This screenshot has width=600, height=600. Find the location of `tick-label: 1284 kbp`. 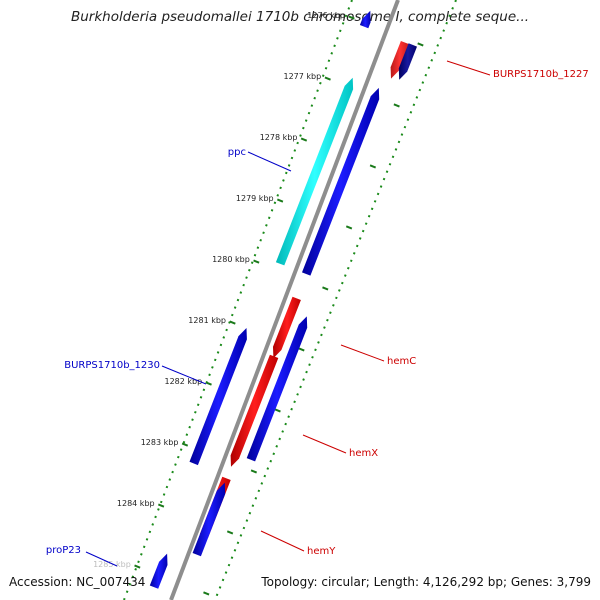

tick-label: 1284 kbp is located at coordinates (136, 503).